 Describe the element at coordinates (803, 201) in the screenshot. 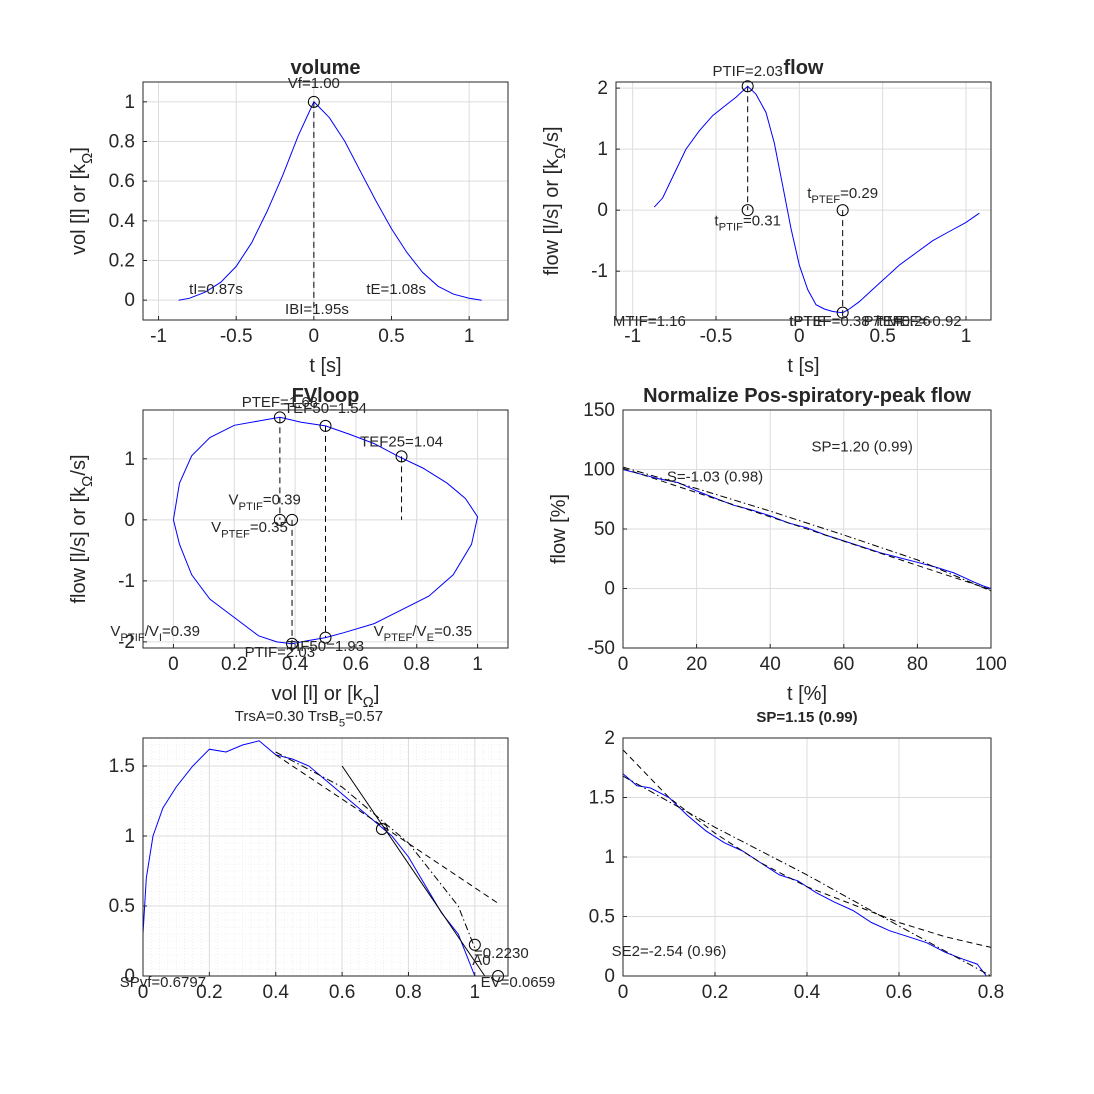

I see `flow-axes-bg` at that location.